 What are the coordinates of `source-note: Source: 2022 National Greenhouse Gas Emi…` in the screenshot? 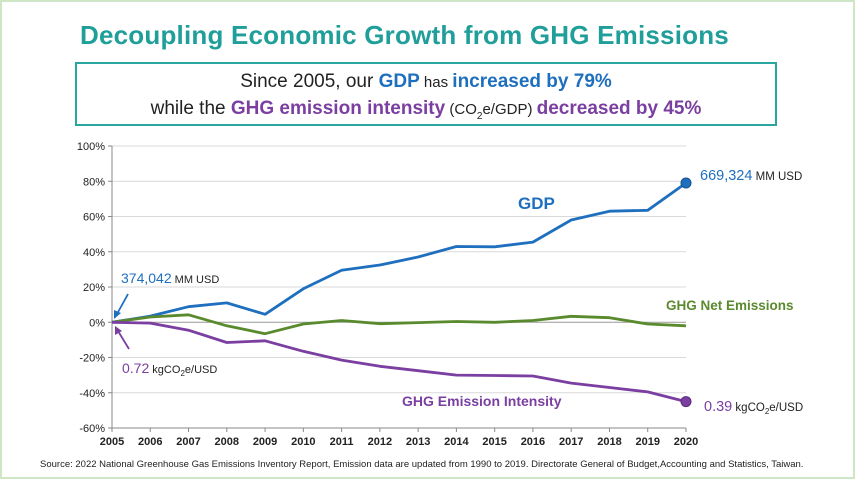 It's located at (422, 464).